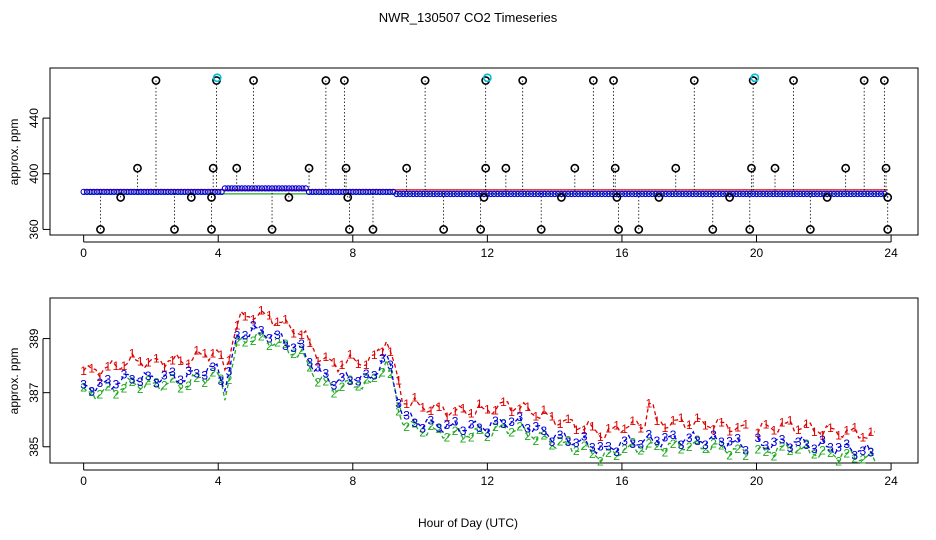 Image resolution: width=936 pixels, height=540 pixels. I want to click on bottom-x-tick-label: 8, so click(352, 481).